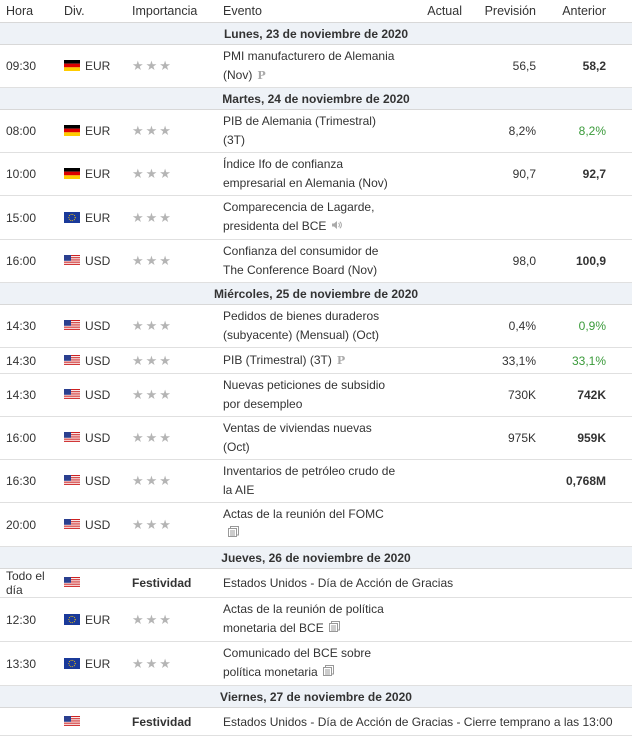  Describe the element at coordinates (283, 164) in the screenshot. I see `event-name-line-1: Índice Ifo de confianza` at that location.